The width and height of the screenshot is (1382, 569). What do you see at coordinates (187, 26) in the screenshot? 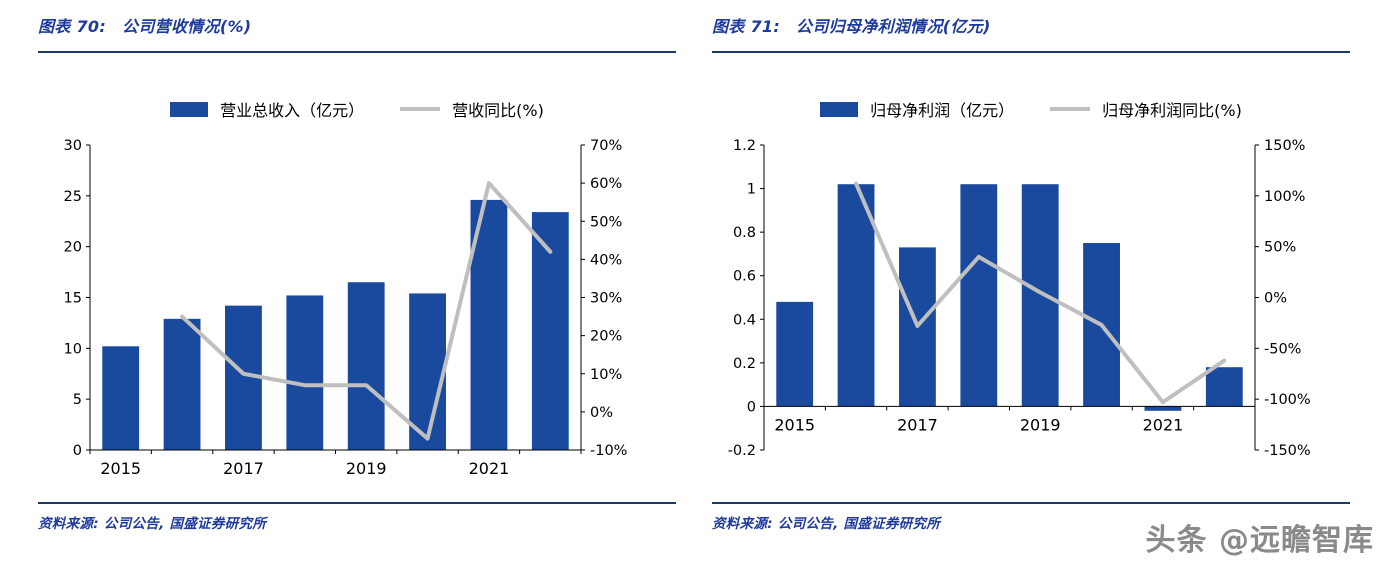
I see `figure-title: 公司营收情况(%)` at bounding box center [187, 26].